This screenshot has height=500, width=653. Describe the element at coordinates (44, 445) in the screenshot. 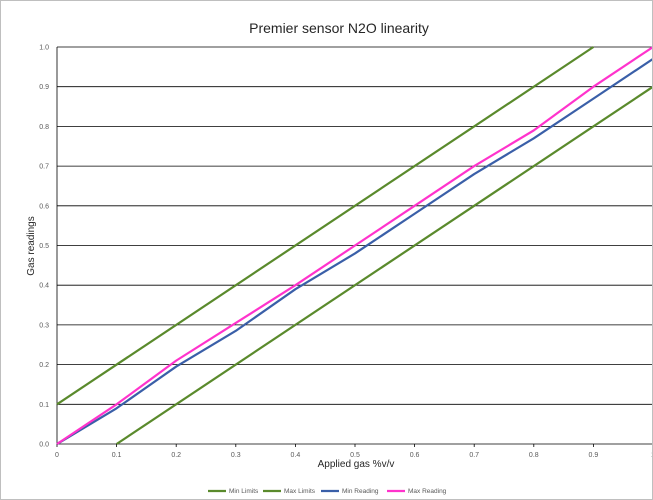

I see `y-tick-label: 0.0` at that location.